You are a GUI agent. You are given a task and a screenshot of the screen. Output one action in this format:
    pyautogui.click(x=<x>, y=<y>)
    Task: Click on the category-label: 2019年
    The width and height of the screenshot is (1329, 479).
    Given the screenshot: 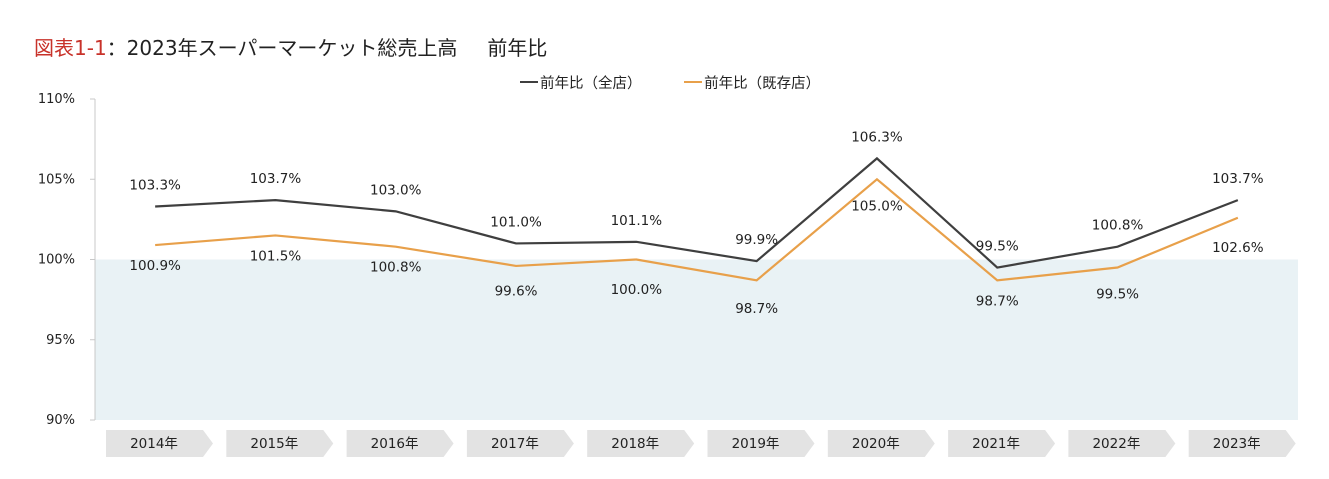 What is the action you would take?
    pyautogui.click(x=756, y=444)
    